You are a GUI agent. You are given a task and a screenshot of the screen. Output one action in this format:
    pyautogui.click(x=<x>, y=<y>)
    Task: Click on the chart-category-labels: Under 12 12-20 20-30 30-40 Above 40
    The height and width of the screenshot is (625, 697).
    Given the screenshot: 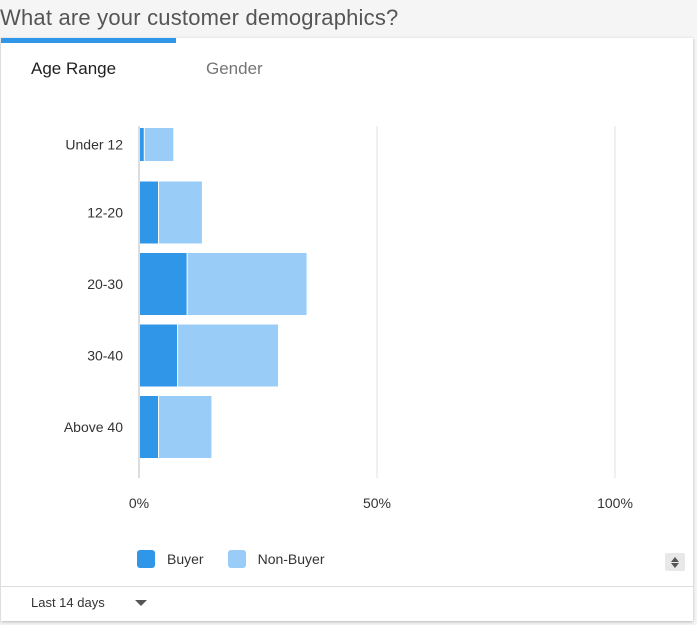 What is the action you would take?
    pyautogui.click(x=93, y=286)
    